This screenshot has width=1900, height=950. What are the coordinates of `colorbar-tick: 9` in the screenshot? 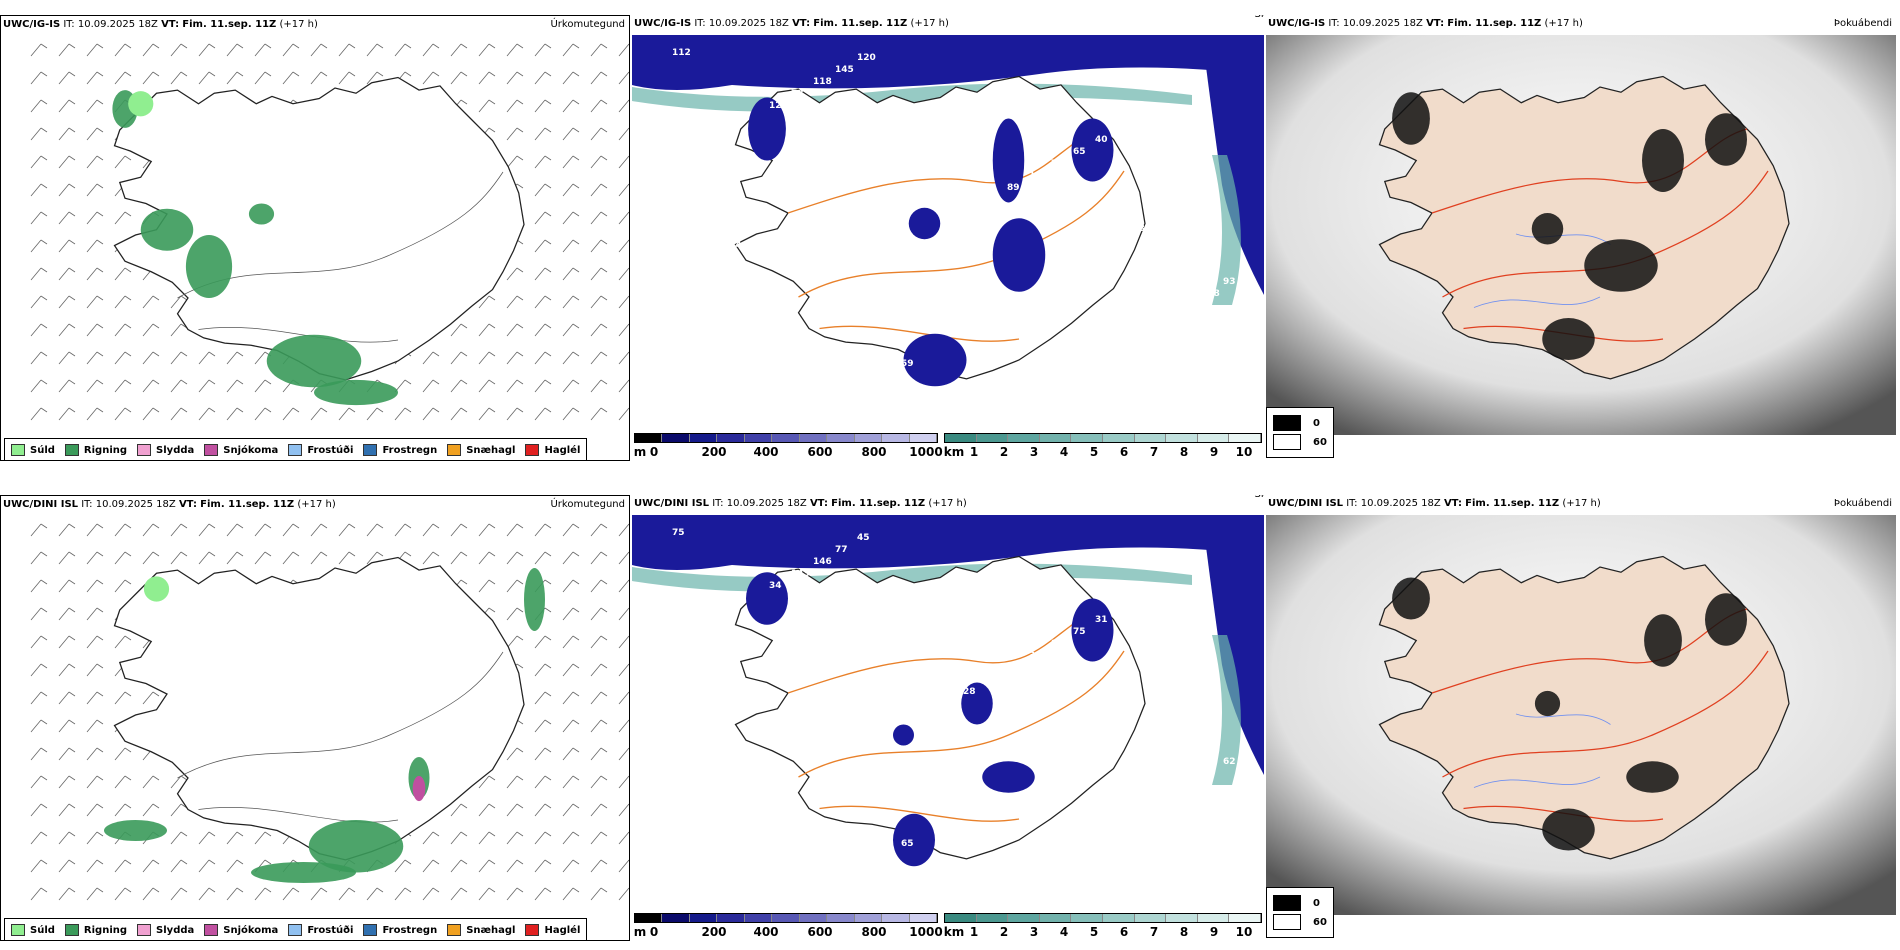 It's located at (1214, 452).